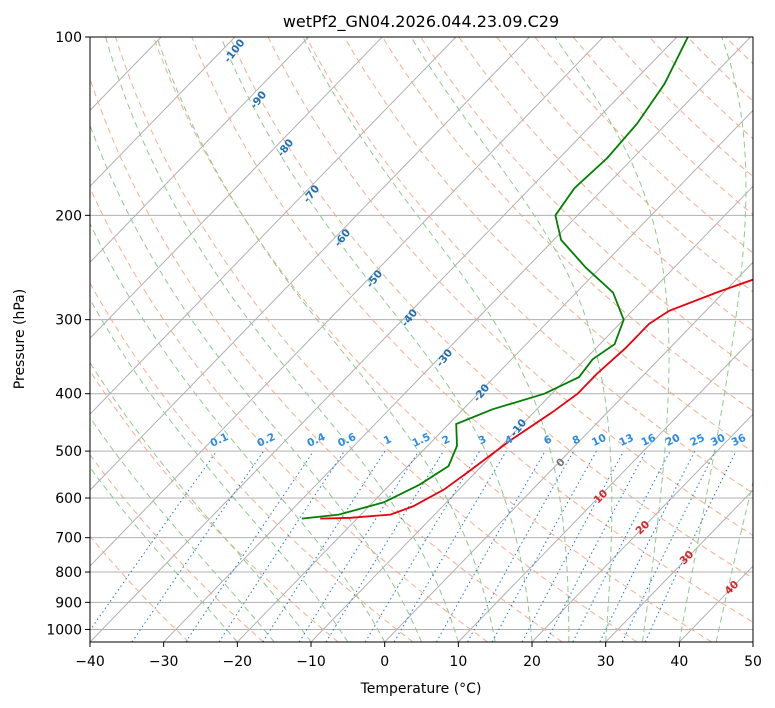 This screenshot has height=708, width=775. What do you see at coordinates (68, 321) in the screenshot?
I see `y-tick-label: 300` at bounding box center [68, 321].